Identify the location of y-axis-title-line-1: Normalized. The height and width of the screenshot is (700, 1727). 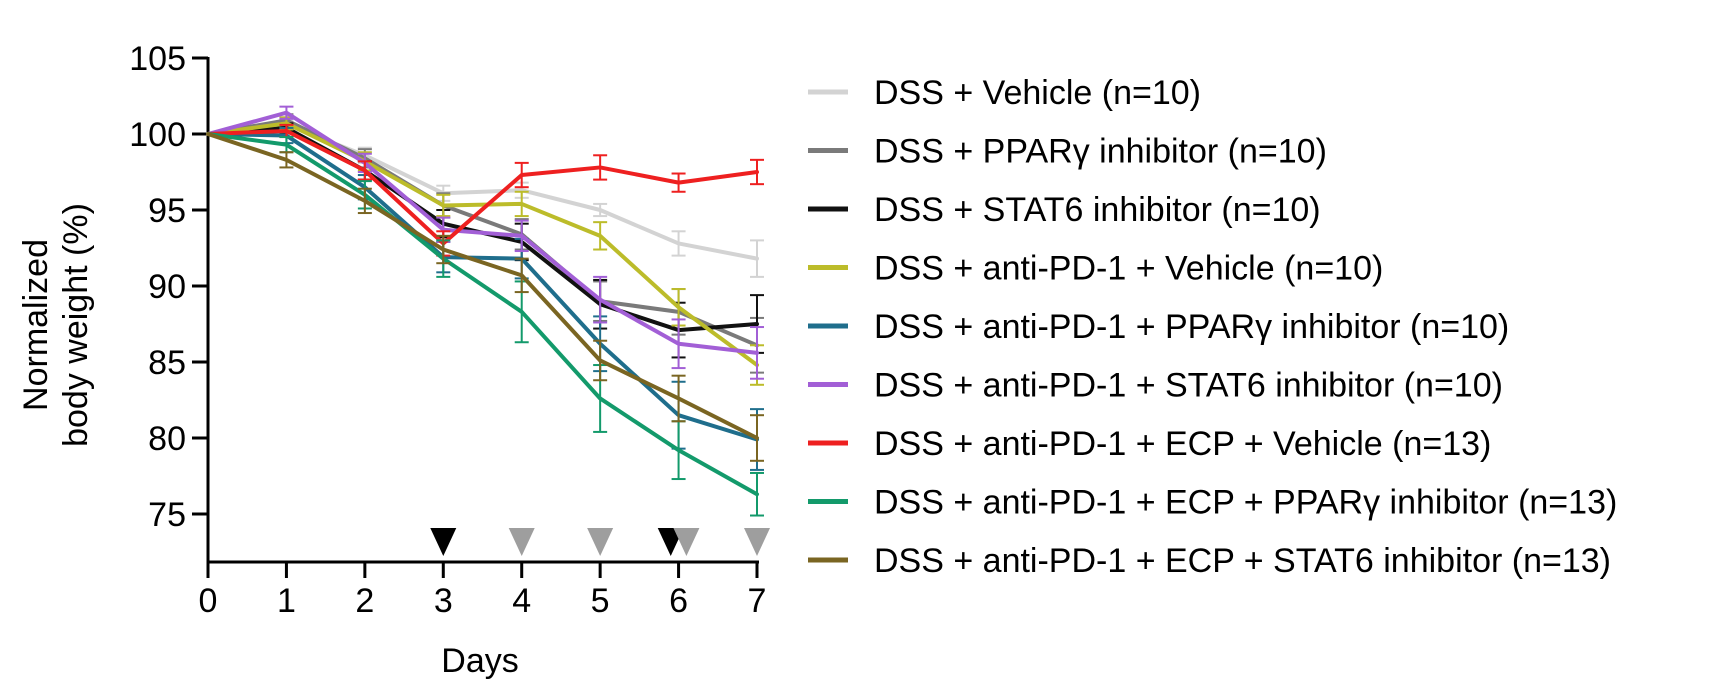
(36, 325).